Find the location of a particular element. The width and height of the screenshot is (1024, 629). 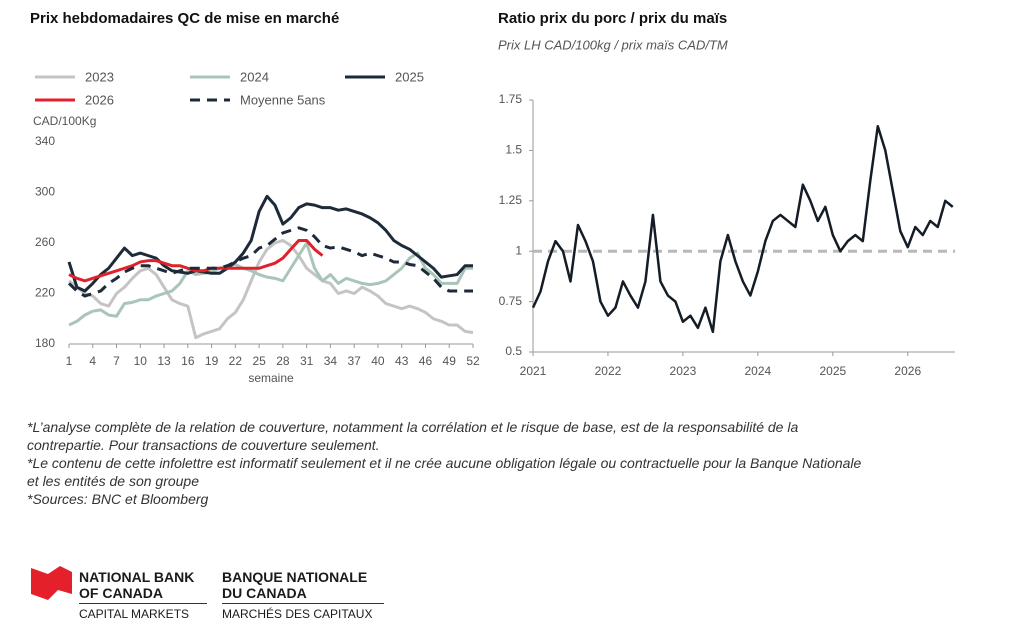

logo-name: NATIONAL BANK OF CANADA is located at coordinates (136, 585).